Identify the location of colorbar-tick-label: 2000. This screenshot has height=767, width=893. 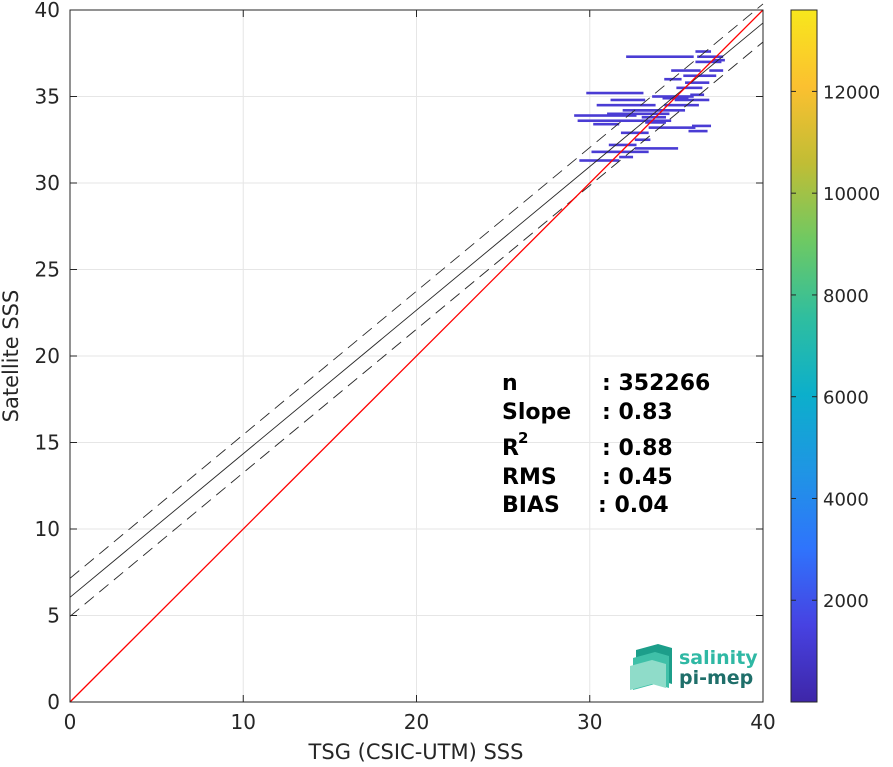
(846, 601).